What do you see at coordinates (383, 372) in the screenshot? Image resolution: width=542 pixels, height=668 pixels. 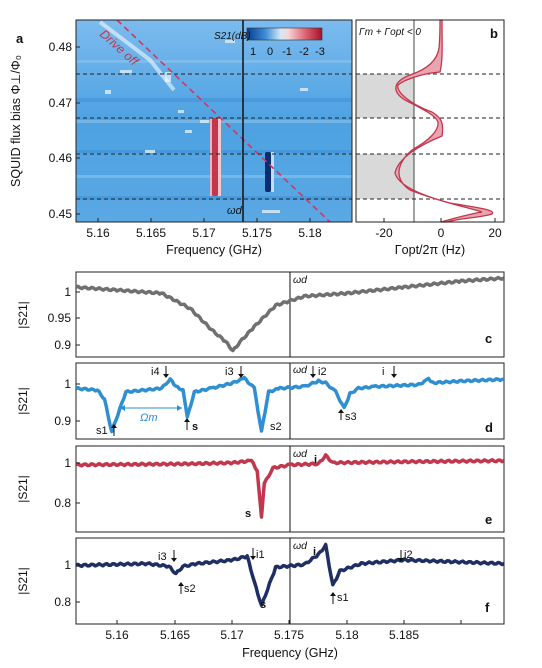 I see `annotation-i: i` at bounding box center [383, 372].